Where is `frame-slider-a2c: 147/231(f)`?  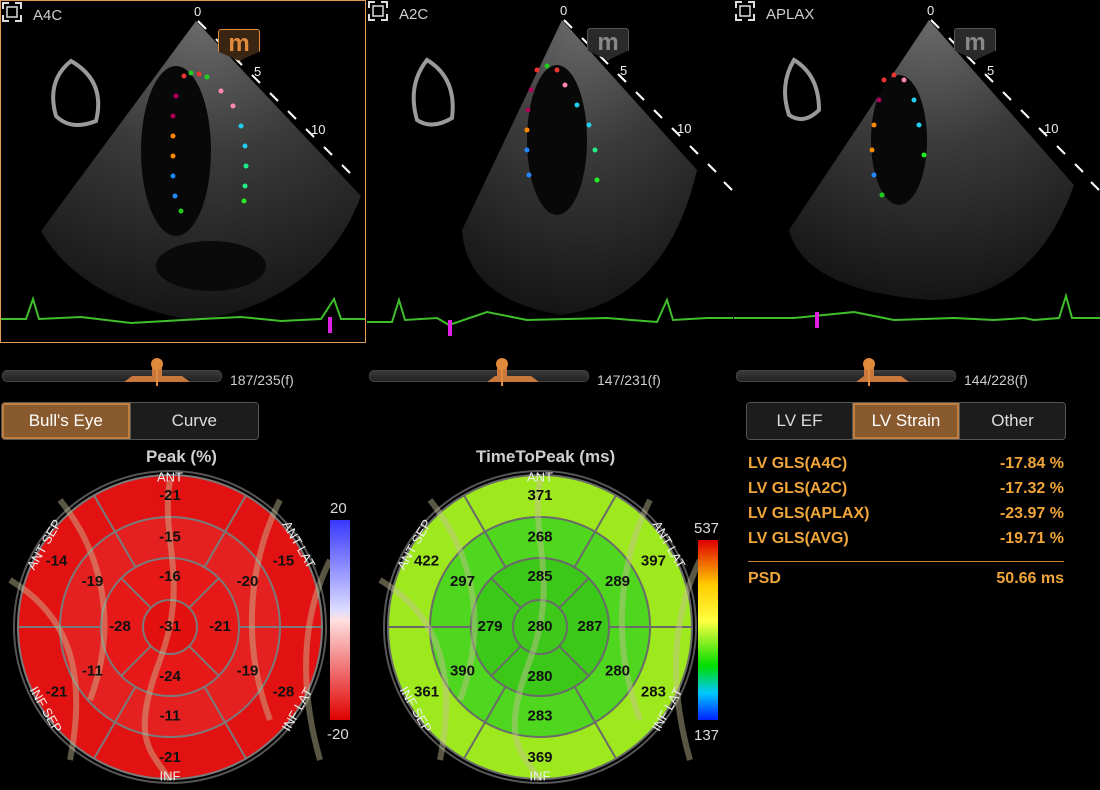 frame-slider-a2c: 147/231(f) is located at coordinates (544, 374).